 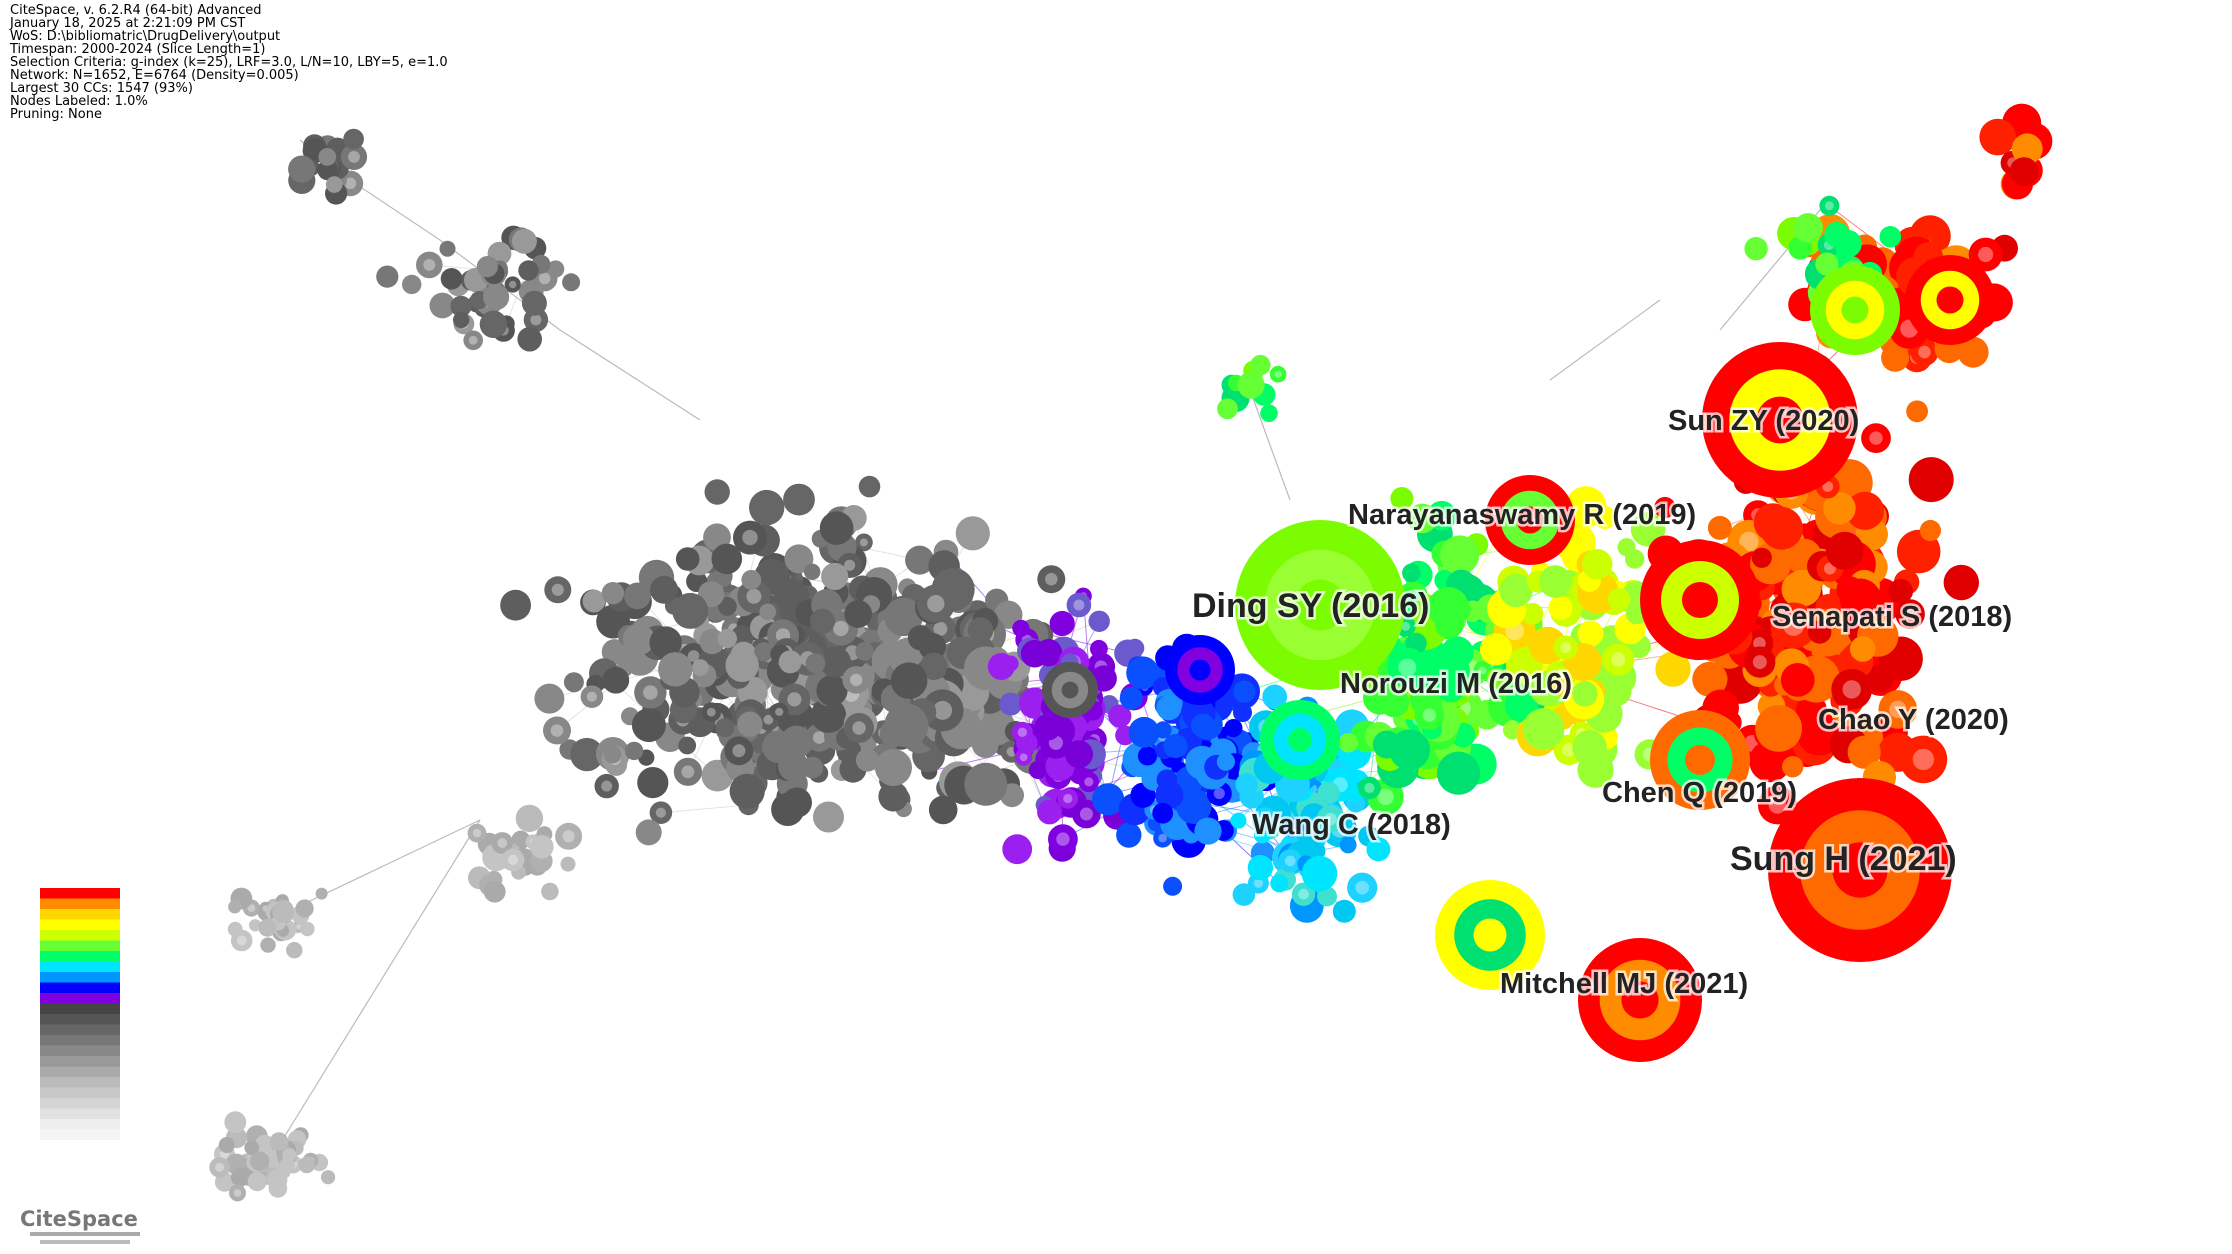 What do you see at coordinates (56, 114) in the screenshot?
I see `info-line: Pruning: None` at bounding box center [56, 114].